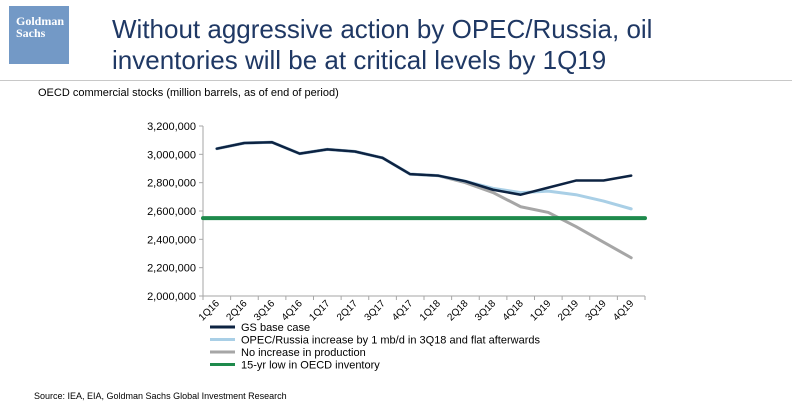 This screenshot has width=792, height=418. What do you see at coordinates (31, 33) in the screenshot?
I see `logo-line-2: Sachs` at bounding box center [31, 33].